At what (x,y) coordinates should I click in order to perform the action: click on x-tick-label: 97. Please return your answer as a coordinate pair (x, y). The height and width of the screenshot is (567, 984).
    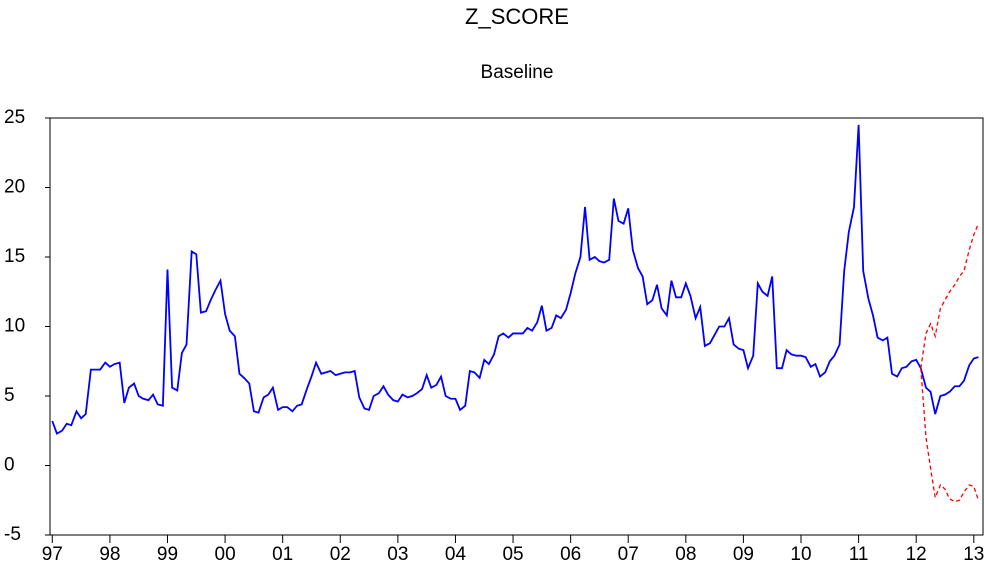
    Looking at the image, I should click on (52, 554).